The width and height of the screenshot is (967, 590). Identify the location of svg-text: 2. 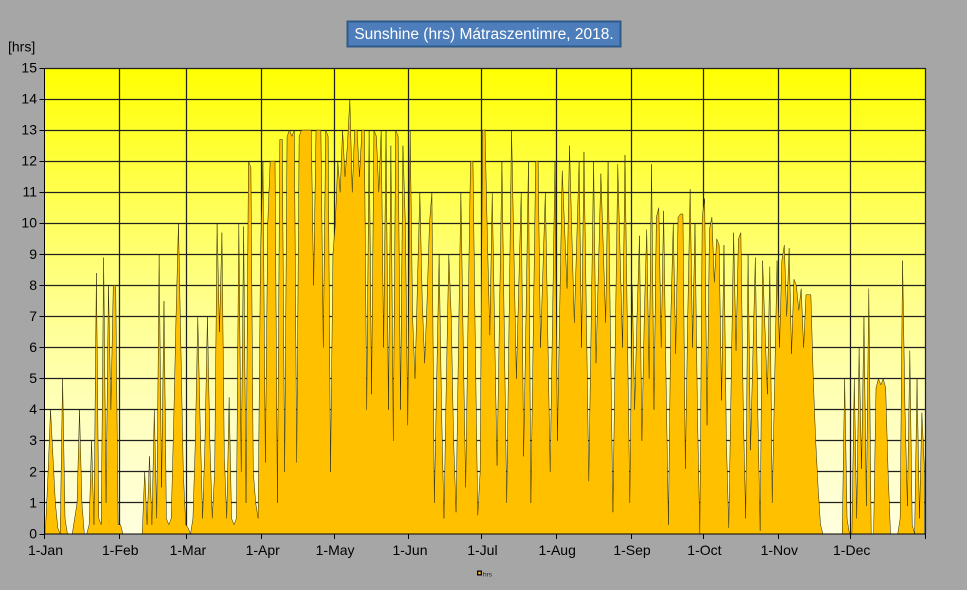
(33, 471).